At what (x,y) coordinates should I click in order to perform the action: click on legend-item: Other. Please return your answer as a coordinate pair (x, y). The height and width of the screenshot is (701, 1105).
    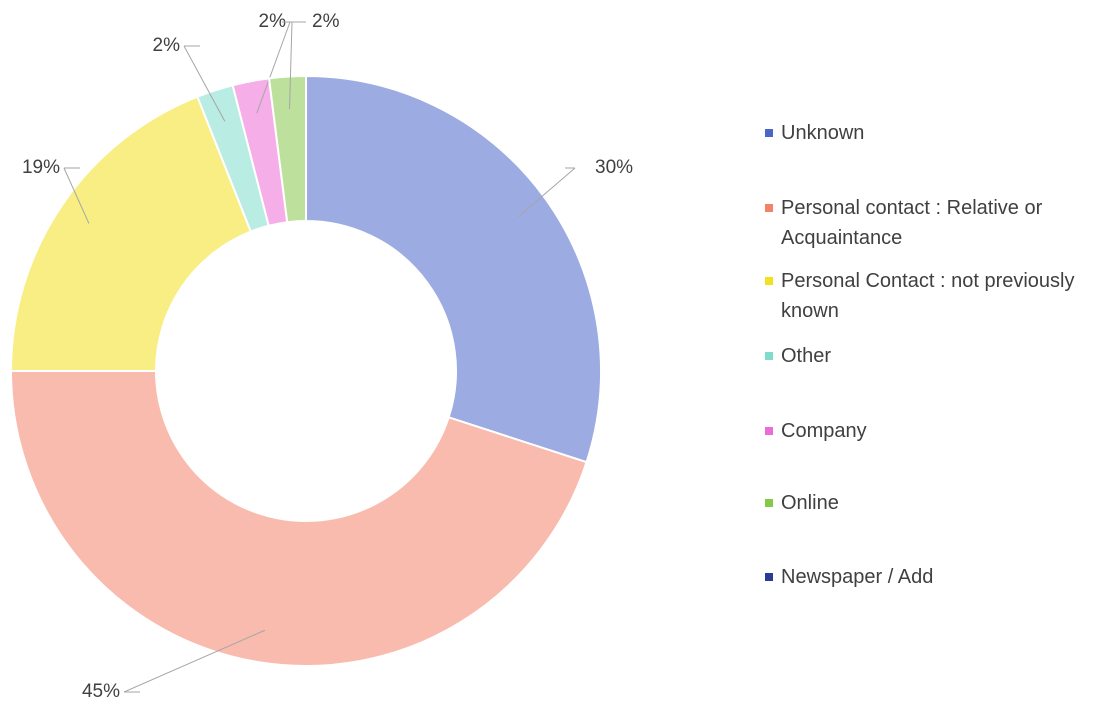
    Looking at the image, I should click on (932, 356).